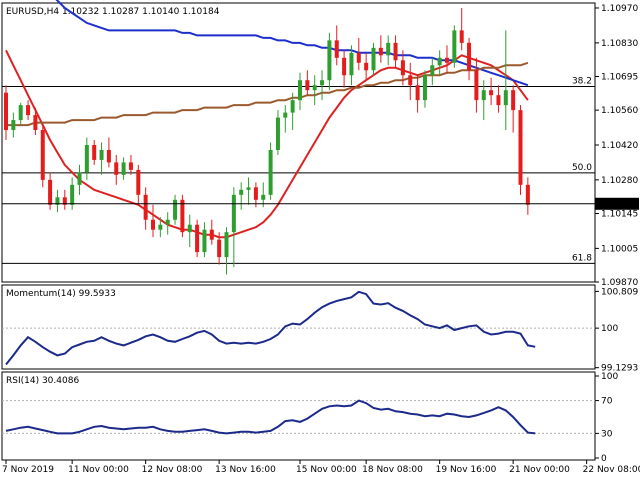 The width and height of the screenshot is (640, 480). What do you see at coordinates (604, 459) in the screenshot?
I see `rsi-tick-label: 0` at bounding box center [604, 459].